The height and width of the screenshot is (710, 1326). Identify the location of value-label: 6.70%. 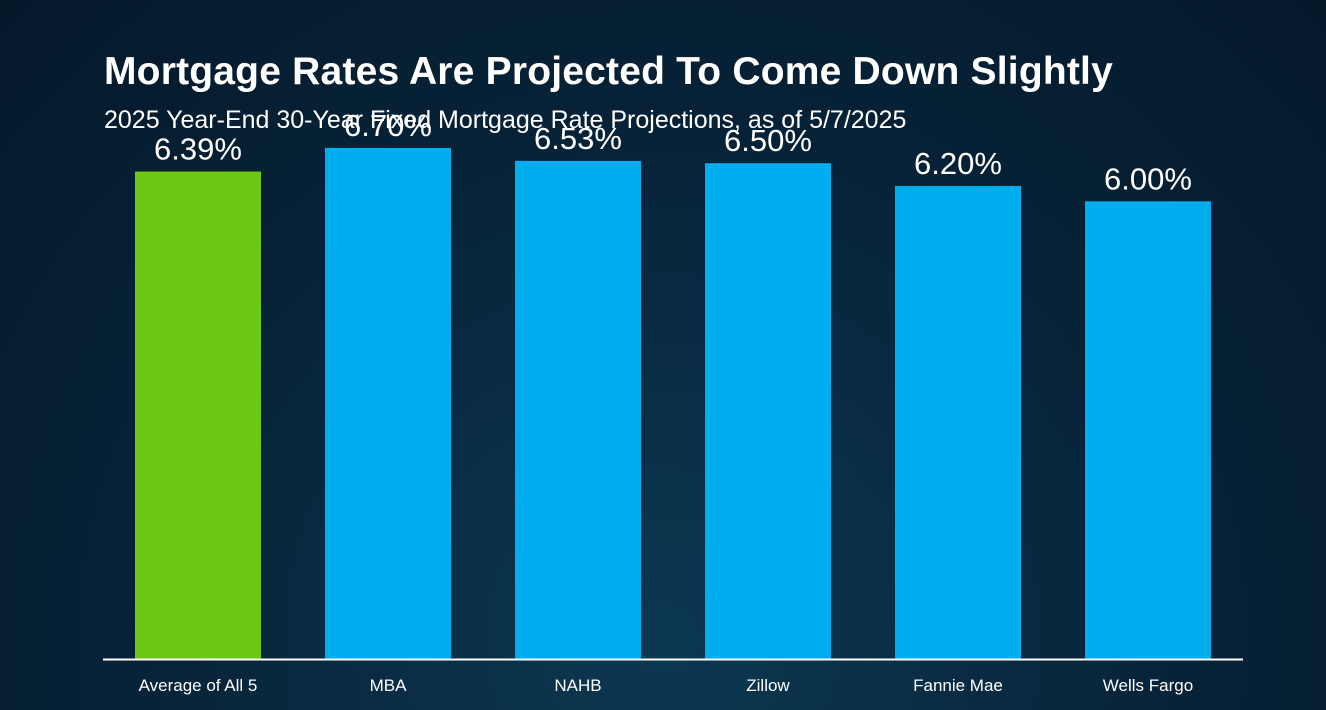
(388, 125).